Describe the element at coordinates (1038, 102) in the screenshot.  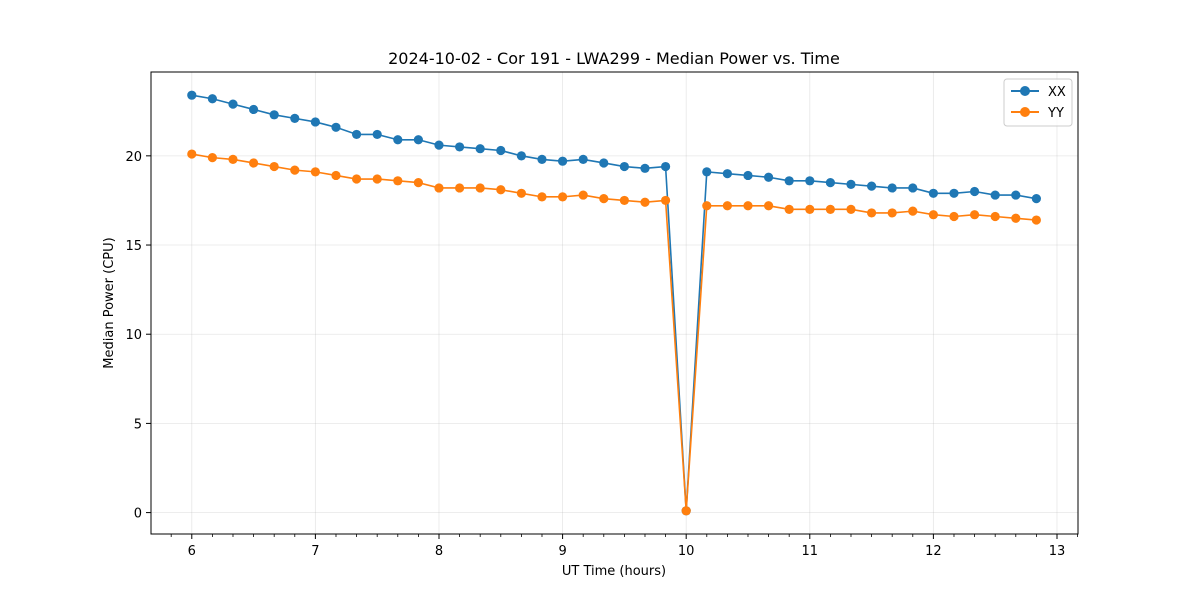
I see `legend: XX YY` at that location.